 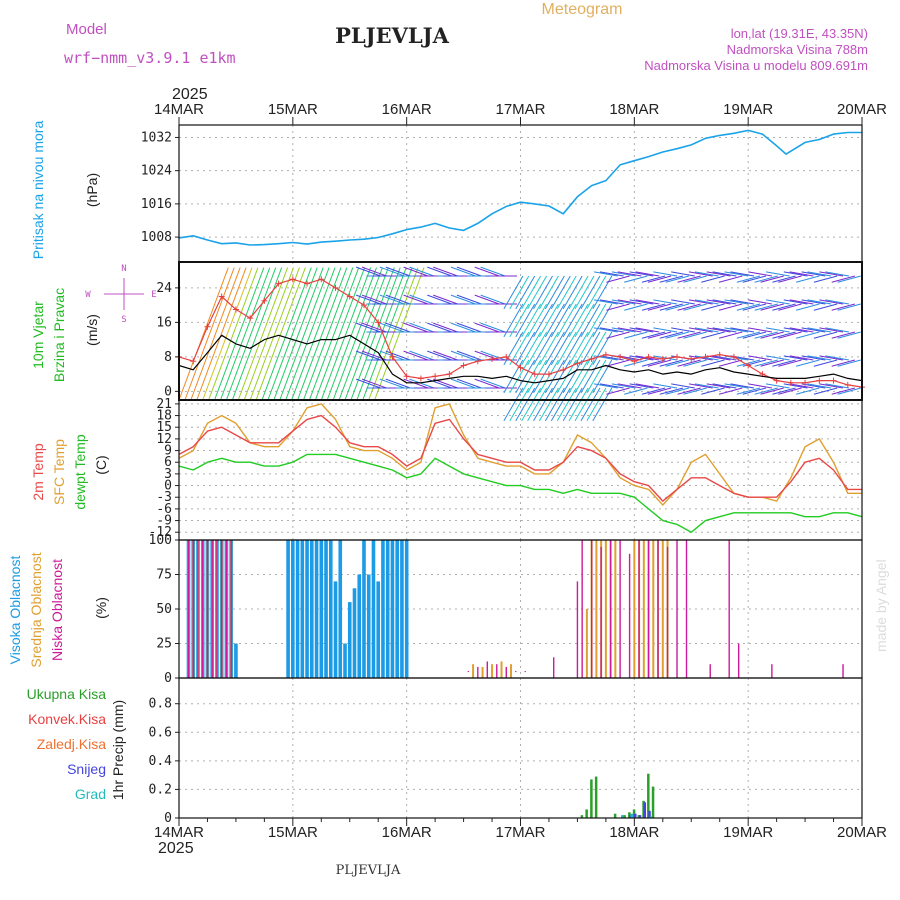 I want to click on x-tick-label-bottom: 16MAR, so click(x=407, y=832).